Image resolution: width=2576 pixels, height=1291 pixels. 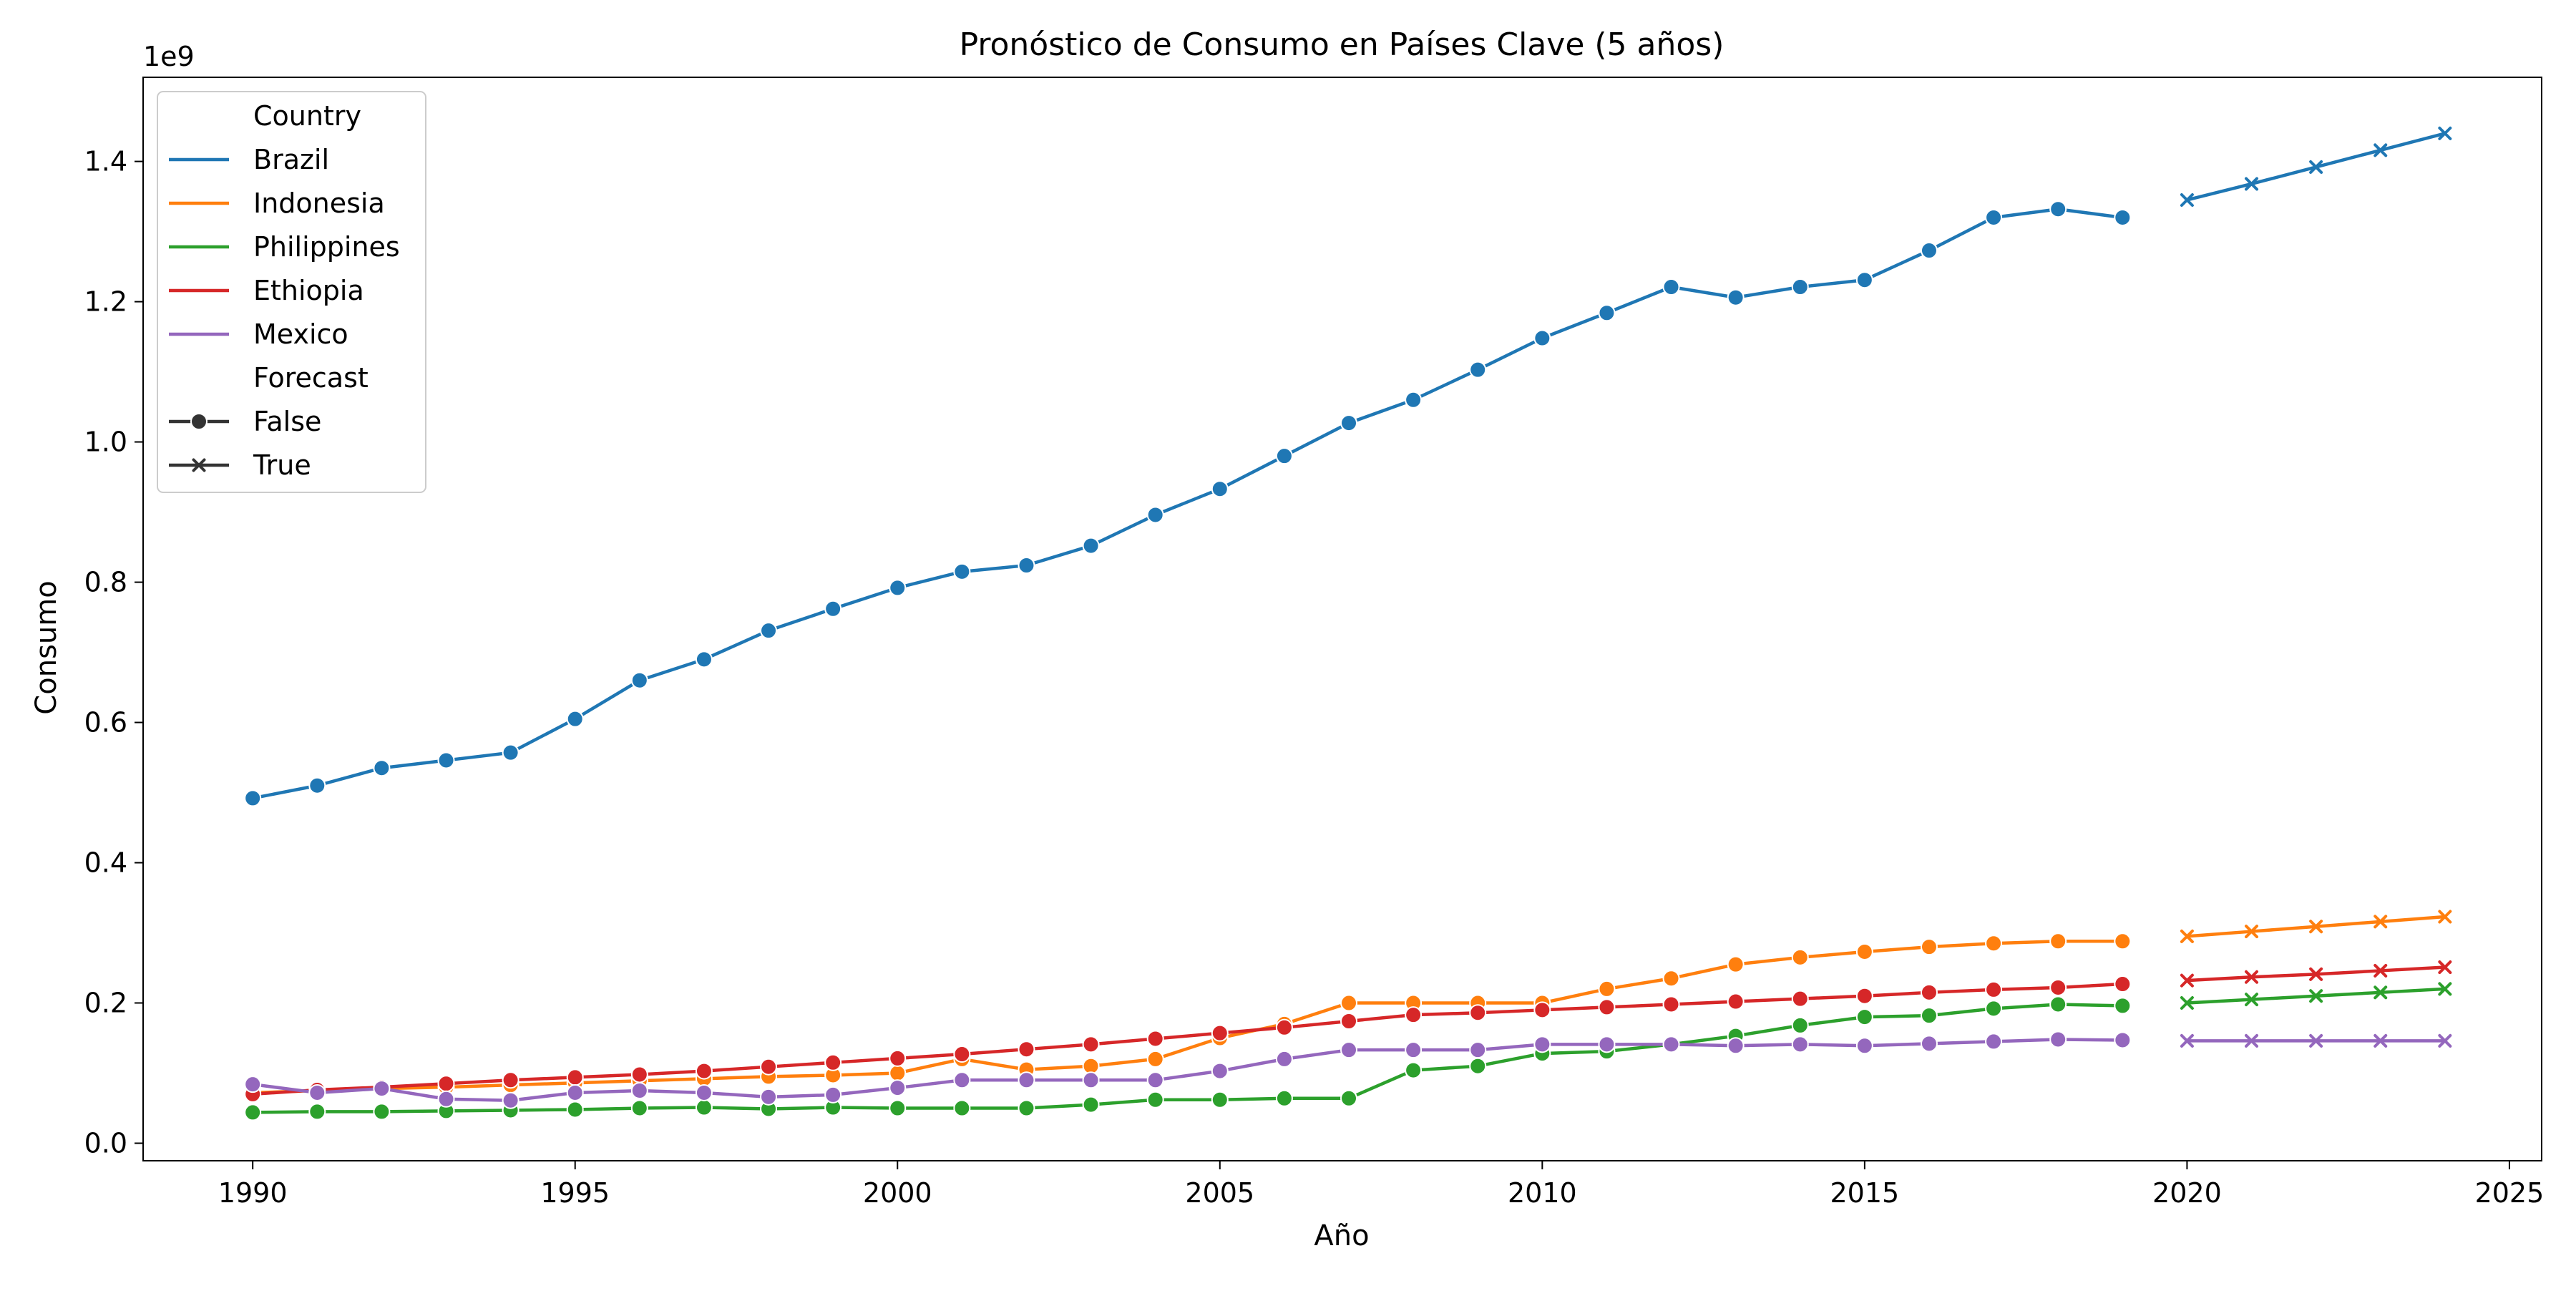 I want to click on legend-marker-x, so click(x=199, y=465).